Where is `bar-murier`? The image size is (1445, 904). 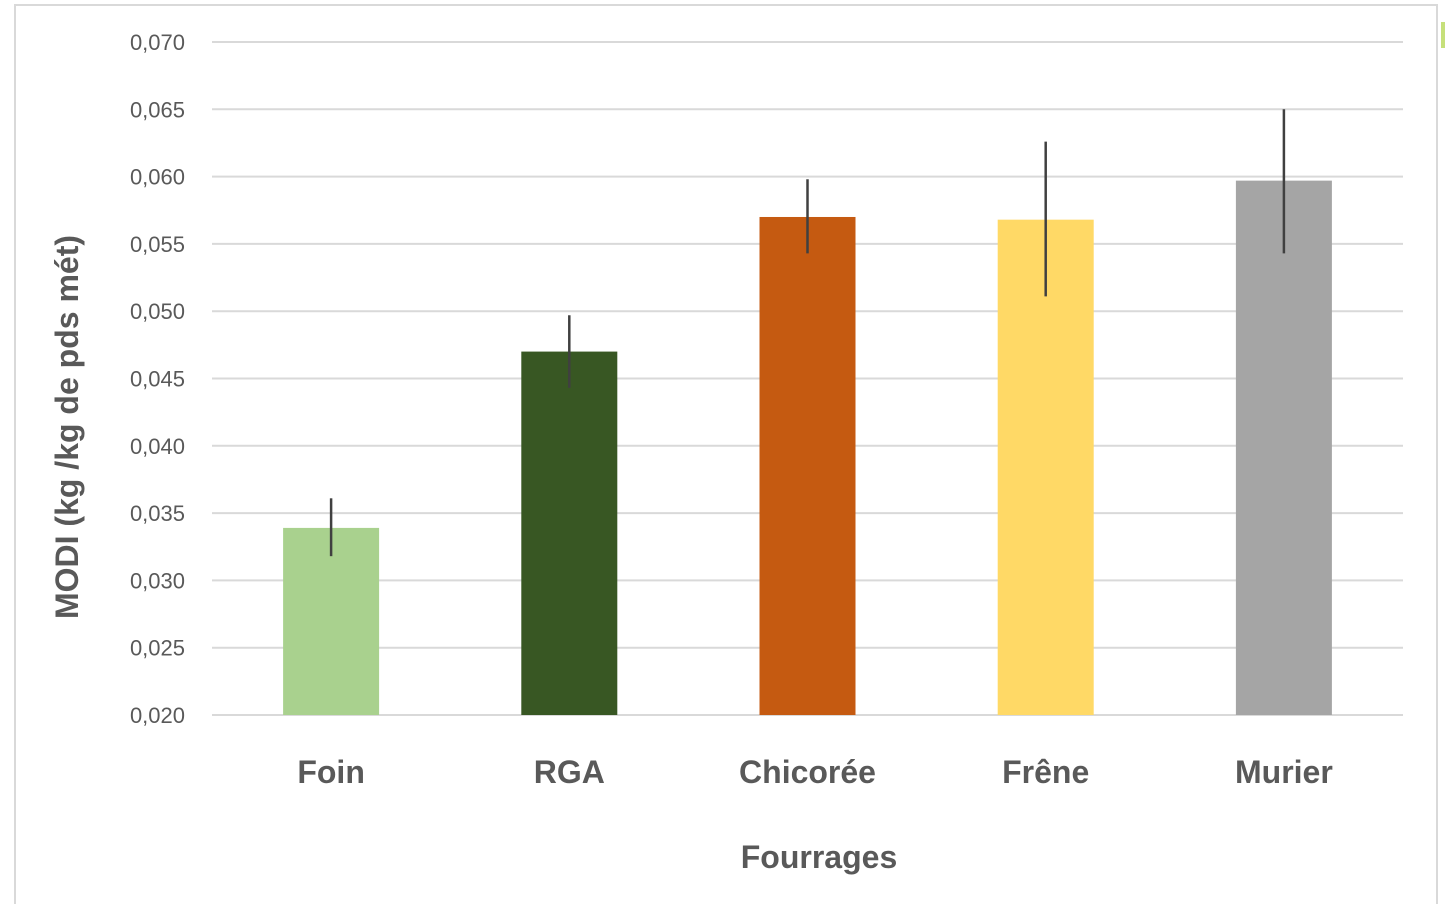 bar-murier is located at coordinates (1283, 447).